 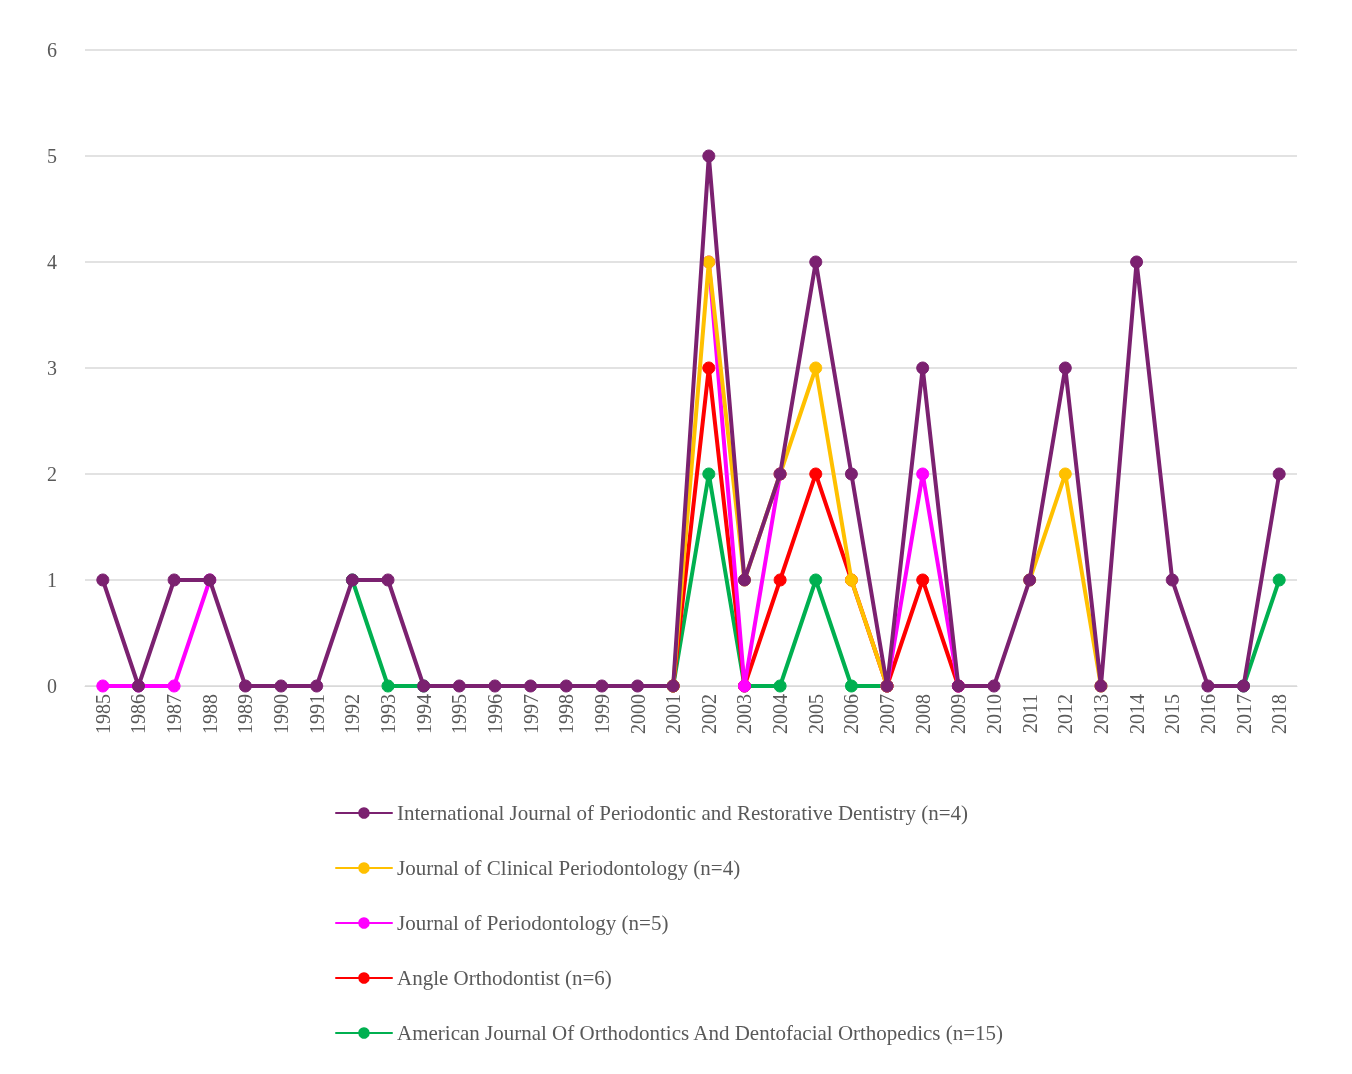 What do you see at coordinates (494, 714) in the screenshot?
I see `x-tick-label: 1996` at bounding box center [494, 714].